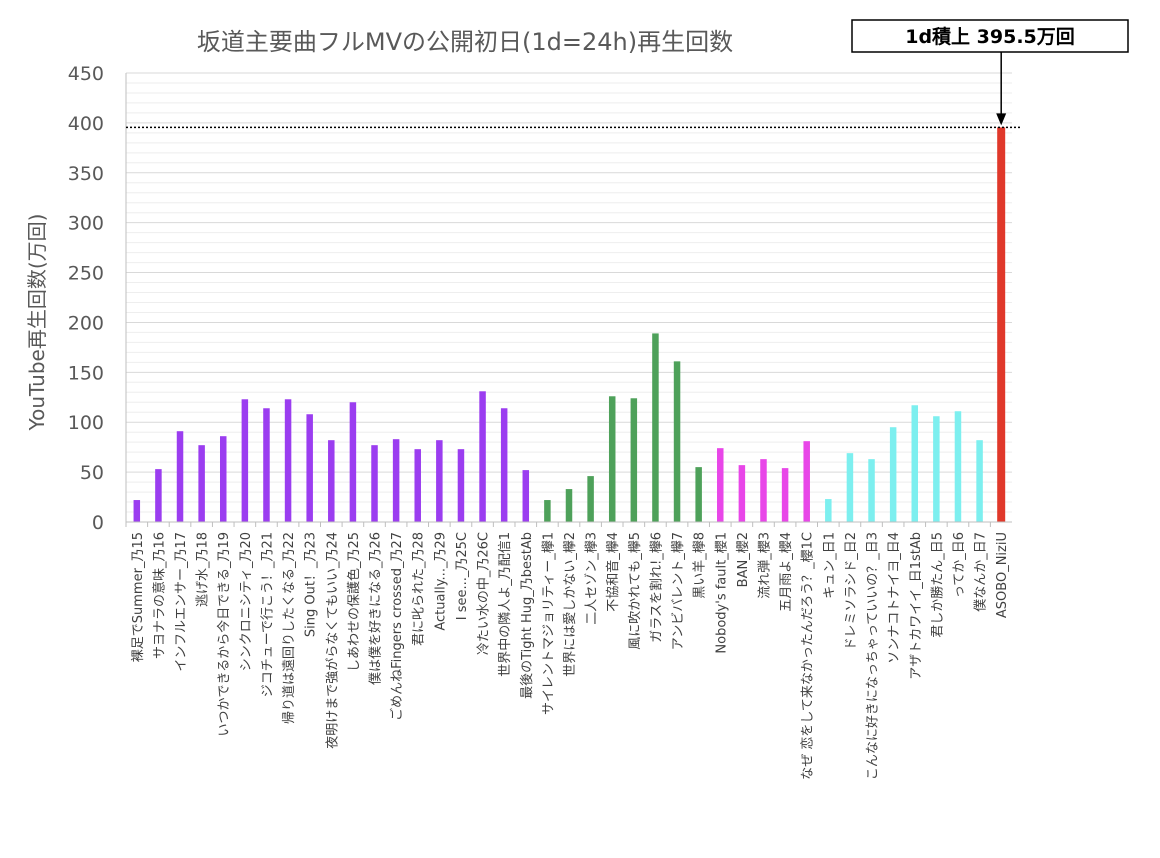 The image size is (1160, 858). Describe the element at coordinates (92, 473) in the screenshot. I see `y-tick-label: 50` at that location.